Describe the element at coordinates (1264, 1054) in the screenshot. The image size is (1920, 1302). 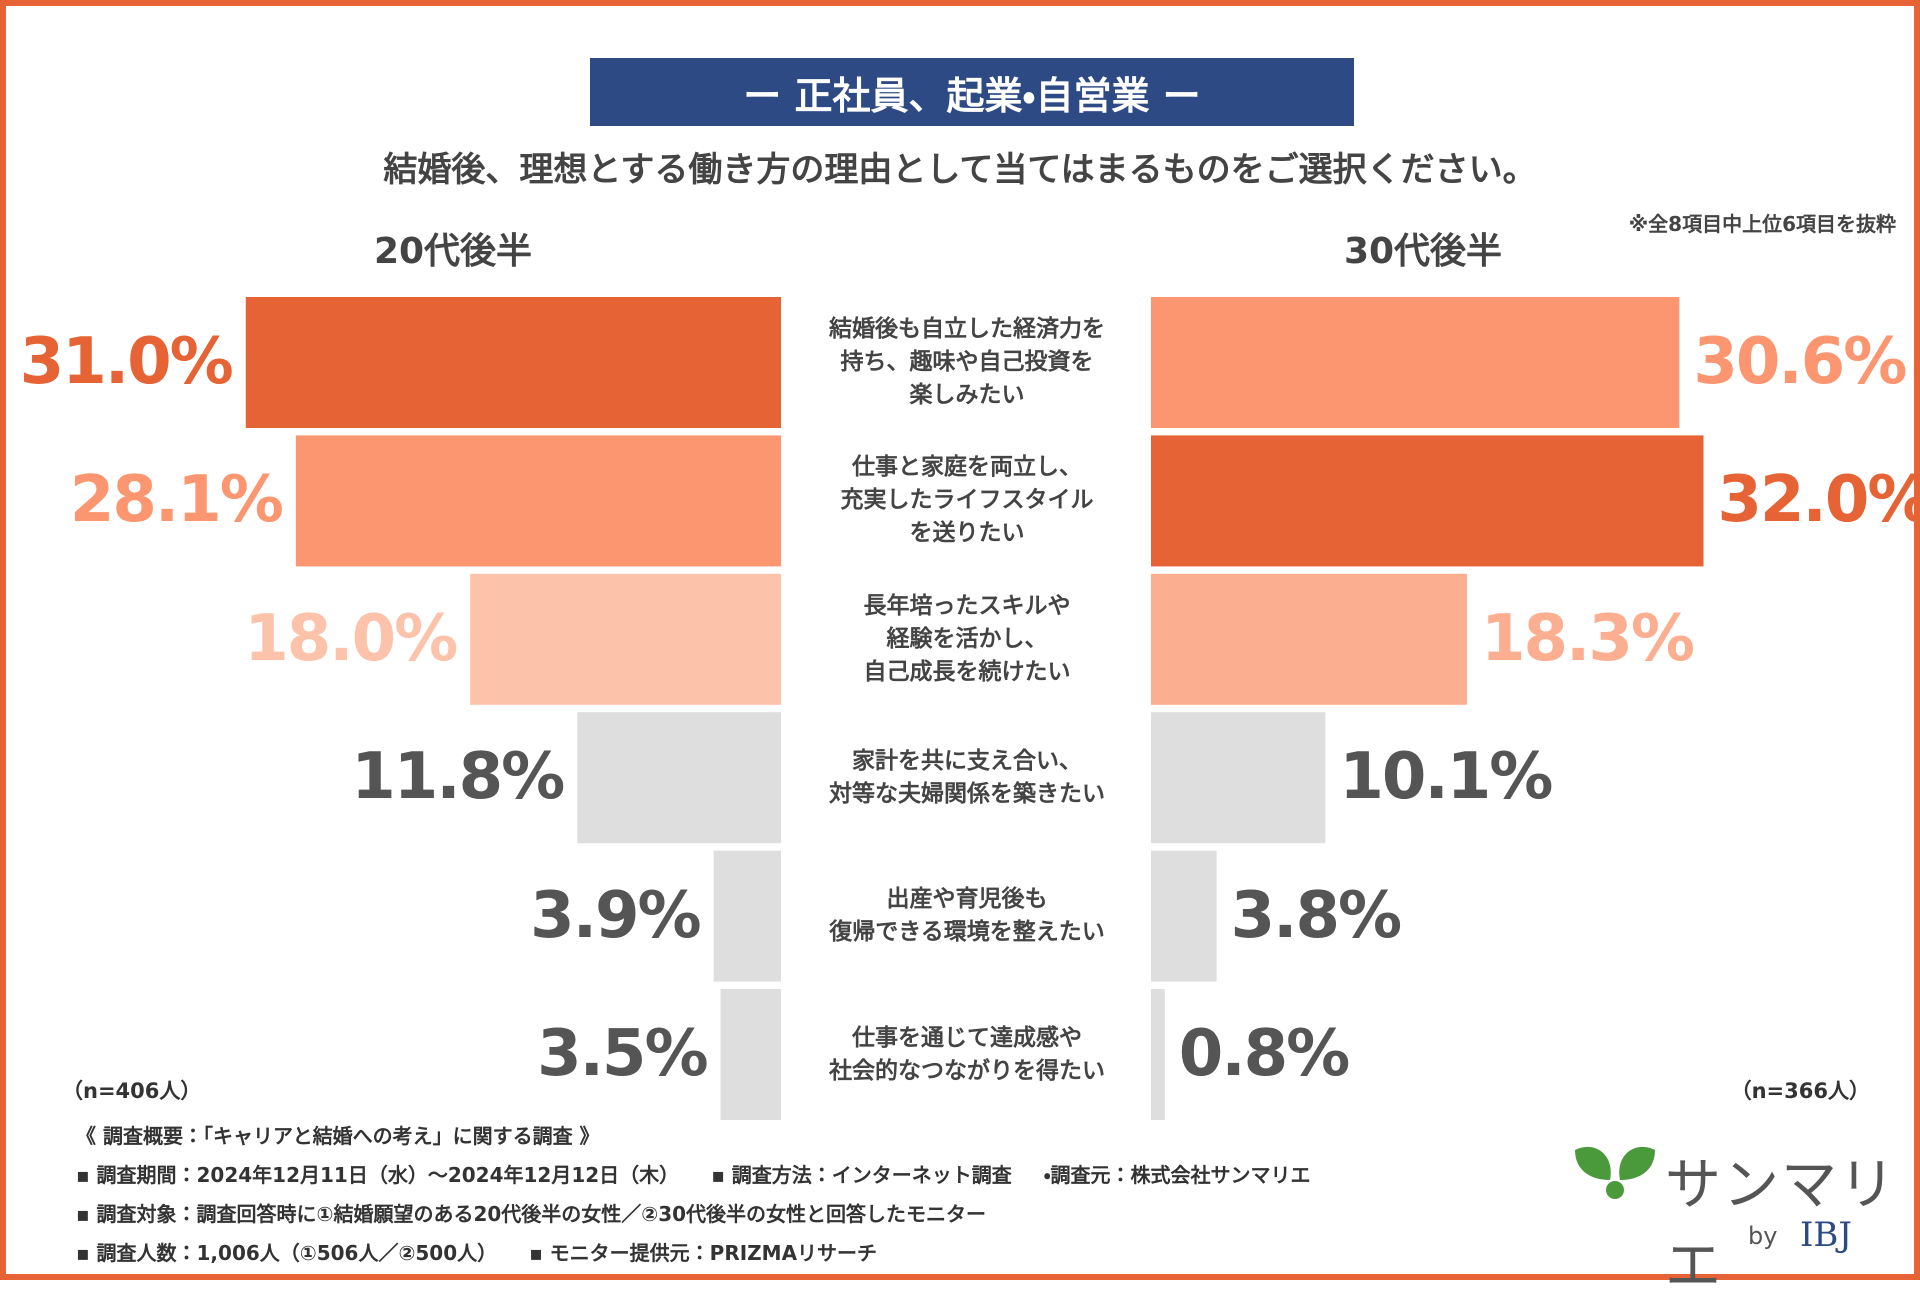
I see `value-label: 0.8%` at that location.